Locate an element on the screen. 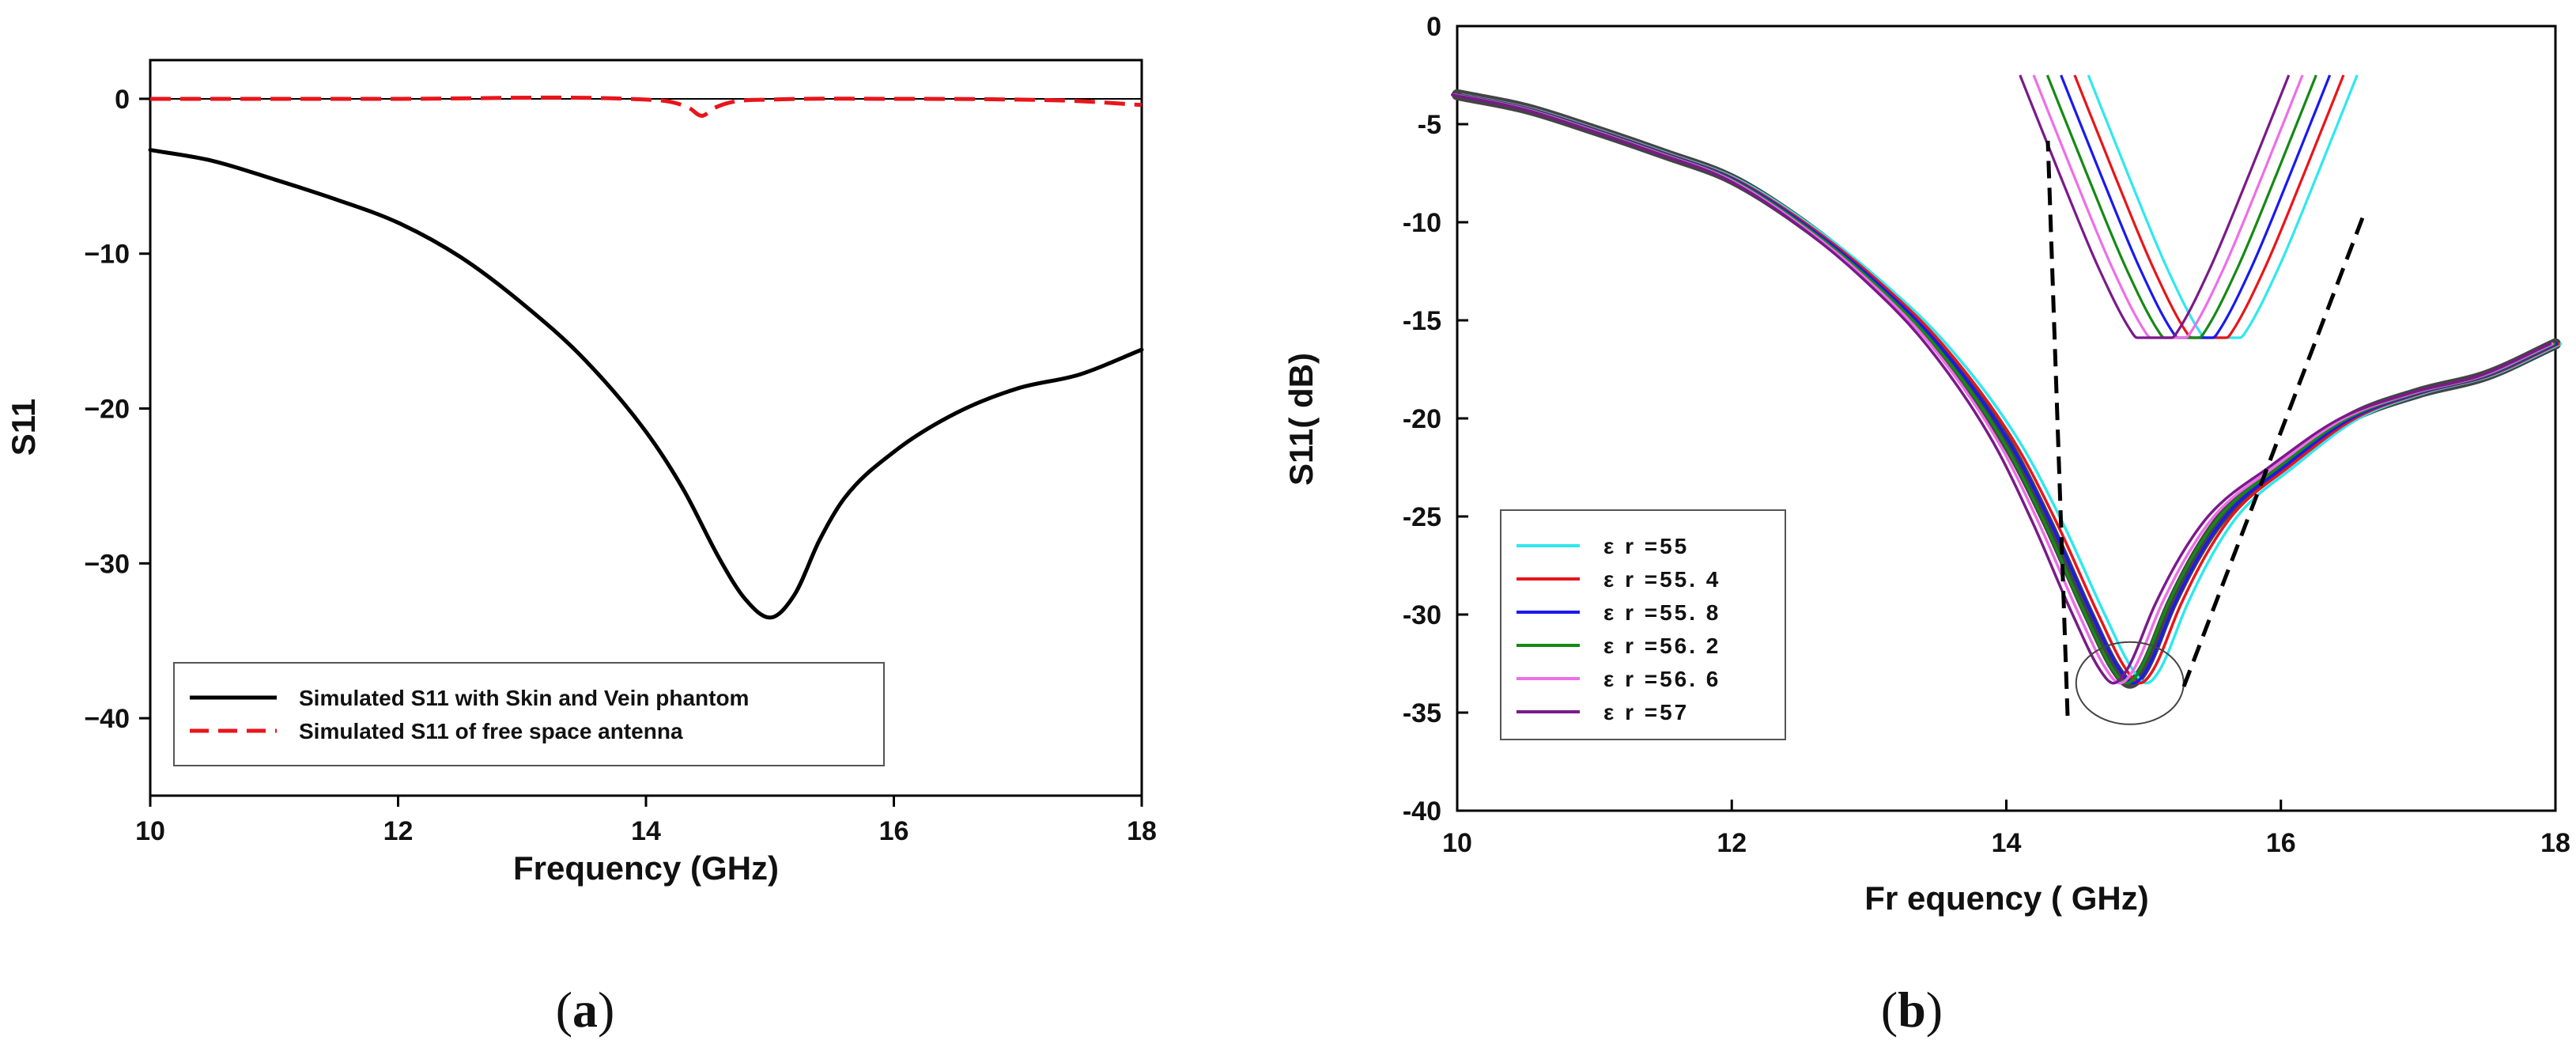 The width and height of the screenshot is (2576, 1044). panel-label-b-letter: b is located at coordinates (1912, 1010).